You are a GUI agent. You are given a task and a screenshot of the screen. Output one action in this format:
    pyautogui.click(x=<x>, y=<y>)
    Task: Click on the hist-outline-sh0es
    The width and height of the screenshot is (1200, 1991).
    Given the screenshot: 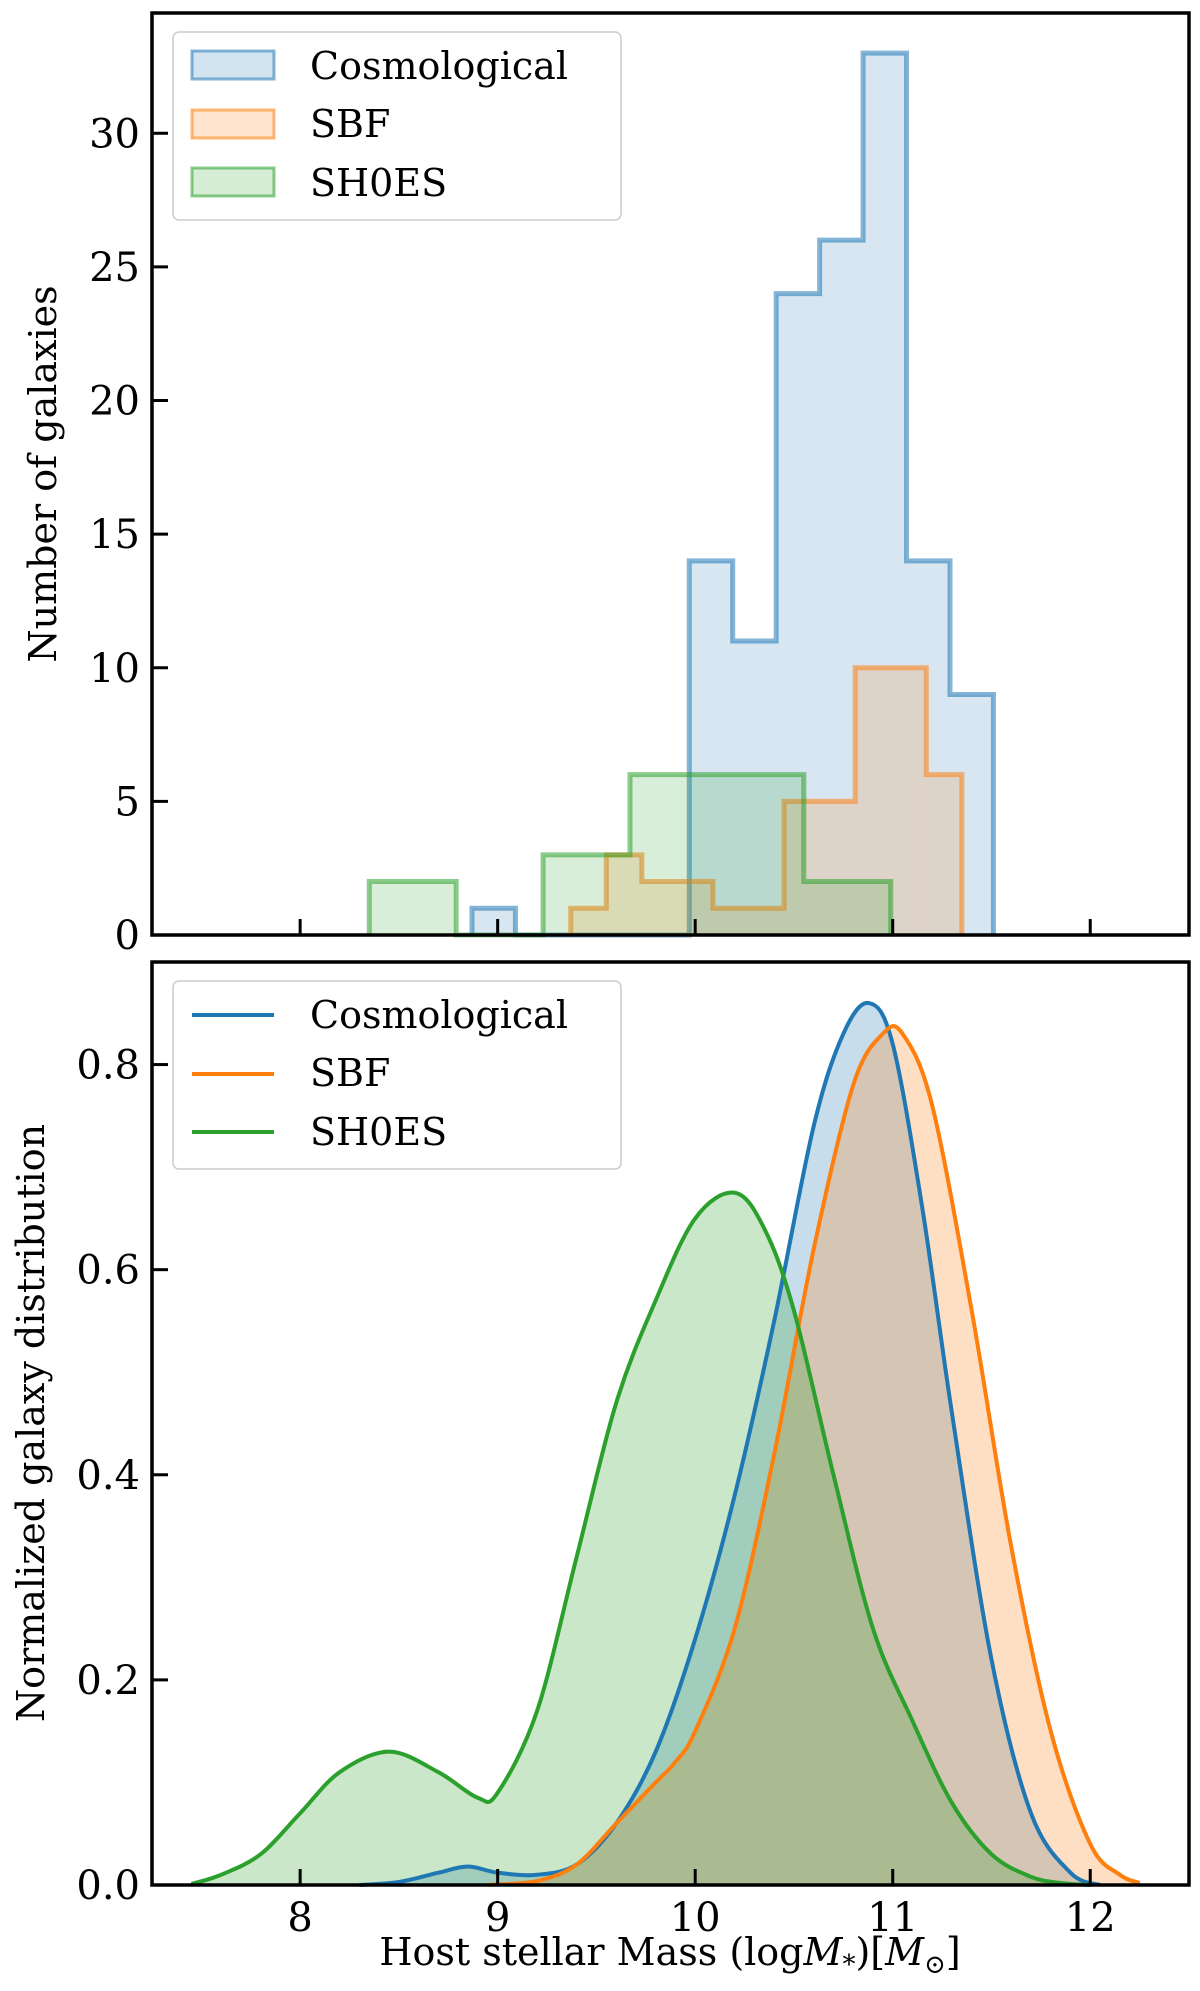 What is the action you would take?
    pyautogui.click(x=630, y=855)
    